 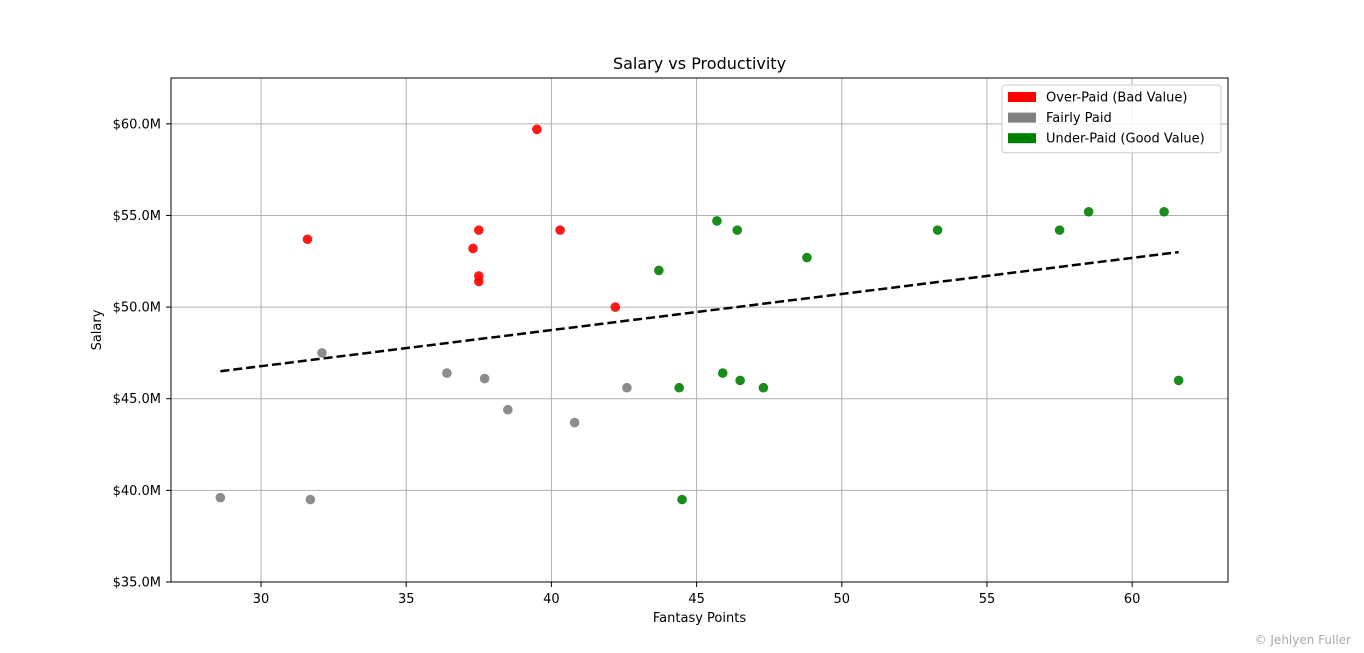 I want to click on y-tick-label: $55.0M, so click(x=137, y=216).